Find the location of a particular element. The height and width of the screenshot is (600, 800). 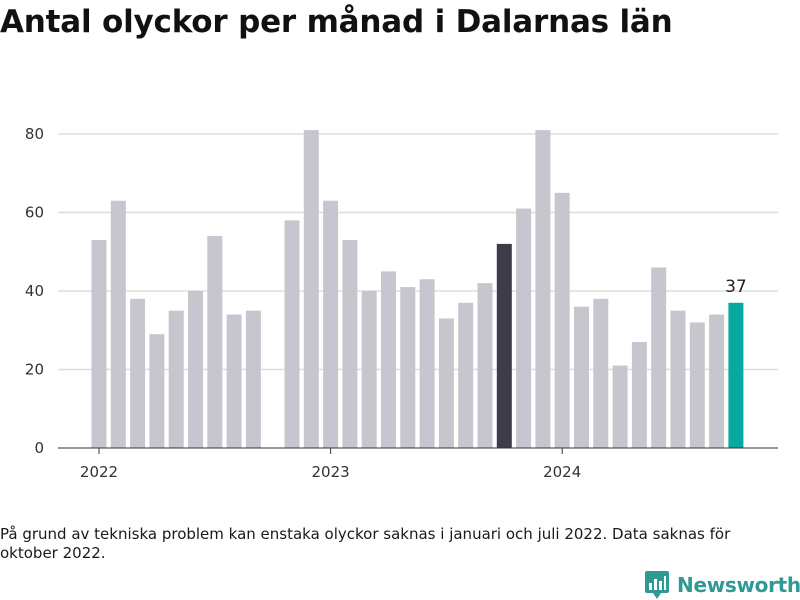

x-axis-ticks: 2022 2023 2024 is located at coordinates (330, 464).